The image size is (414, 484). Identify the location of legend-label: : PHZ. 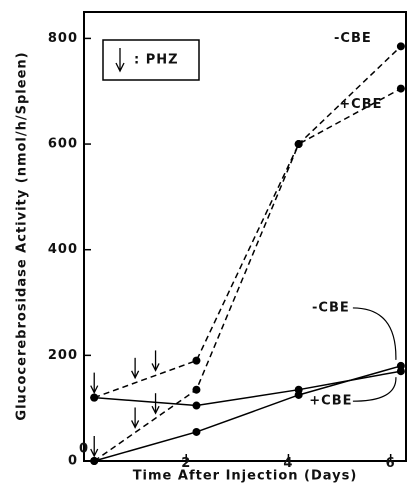
(156, 60).